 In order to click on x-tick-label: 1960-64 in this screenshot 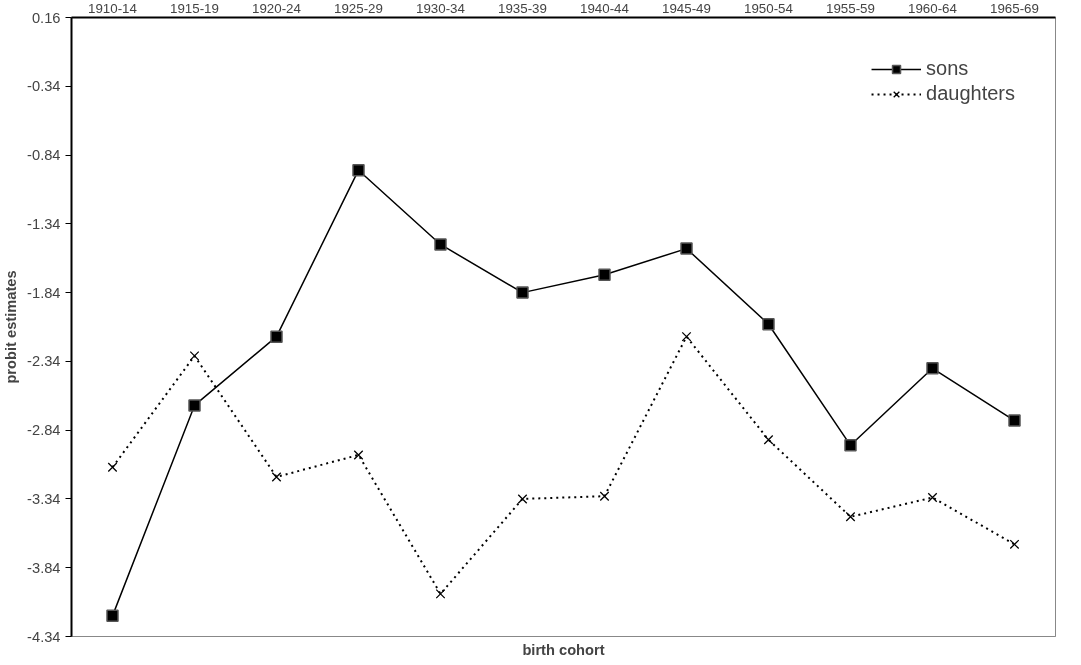, I will do `click(933, 8)`.